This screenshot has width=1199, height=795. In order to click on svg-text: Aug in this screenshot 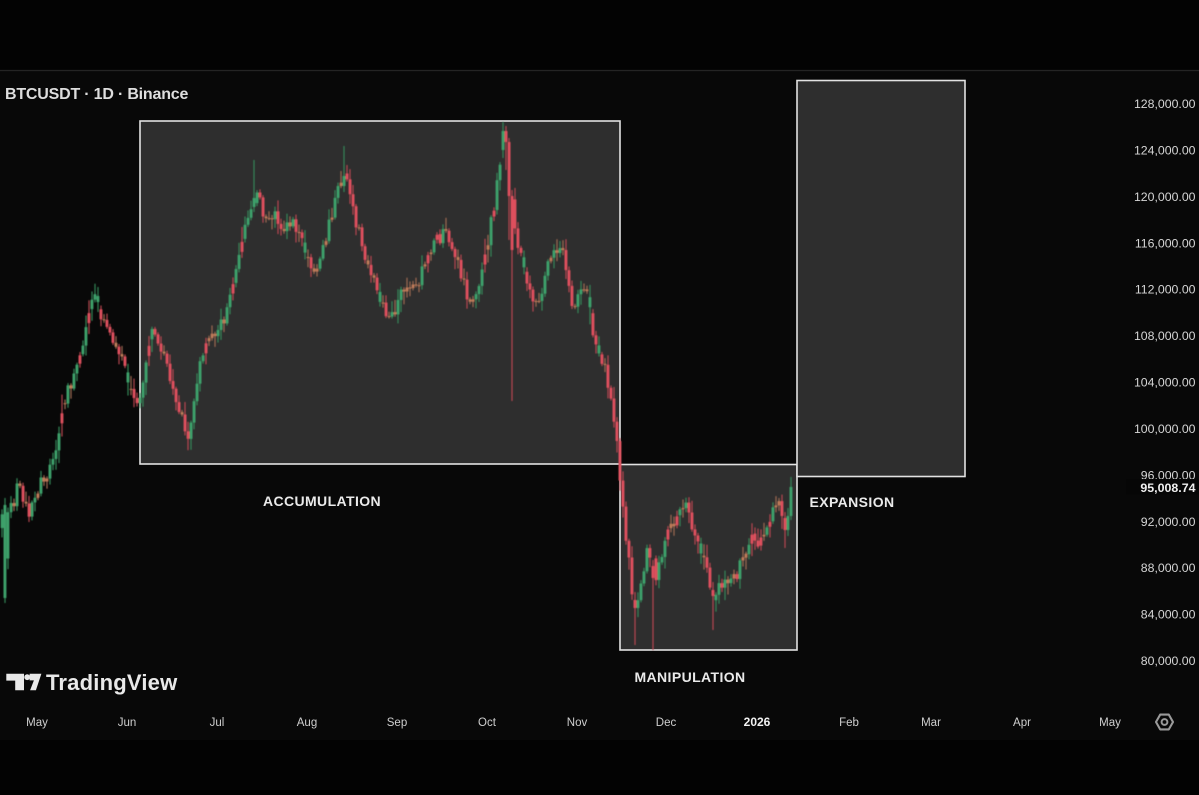, I will do `click(307, 723)`.